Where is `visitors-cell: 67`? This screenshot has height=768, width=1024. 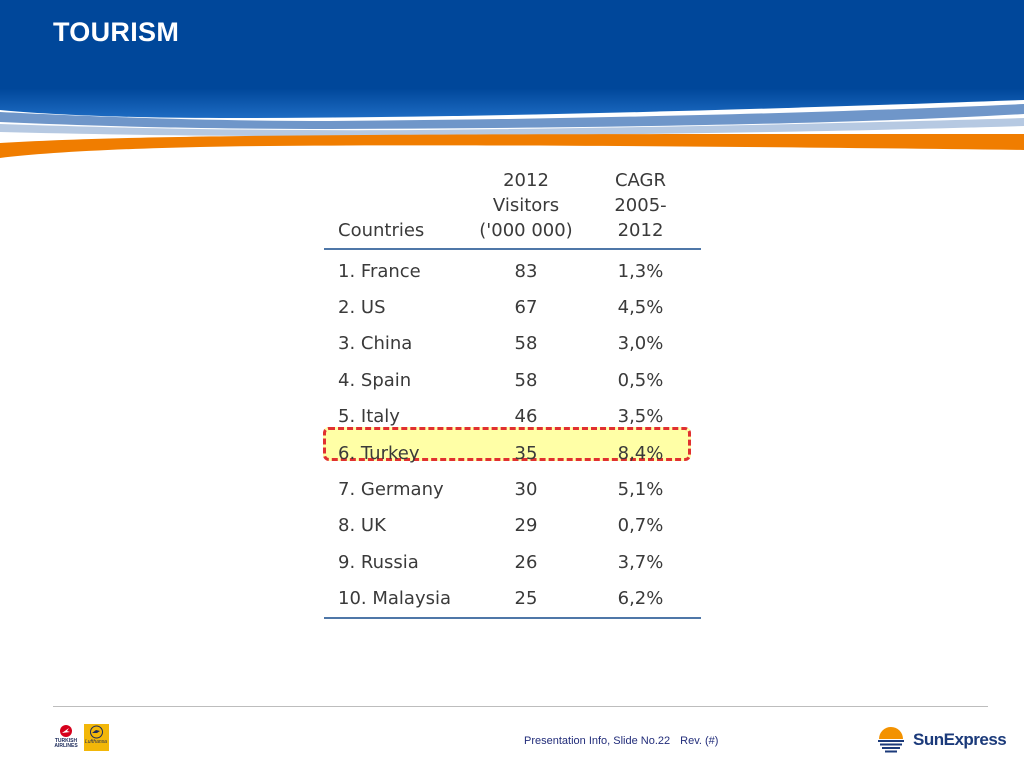 visitors-cell: 67 is located at coordinates (526, 308).